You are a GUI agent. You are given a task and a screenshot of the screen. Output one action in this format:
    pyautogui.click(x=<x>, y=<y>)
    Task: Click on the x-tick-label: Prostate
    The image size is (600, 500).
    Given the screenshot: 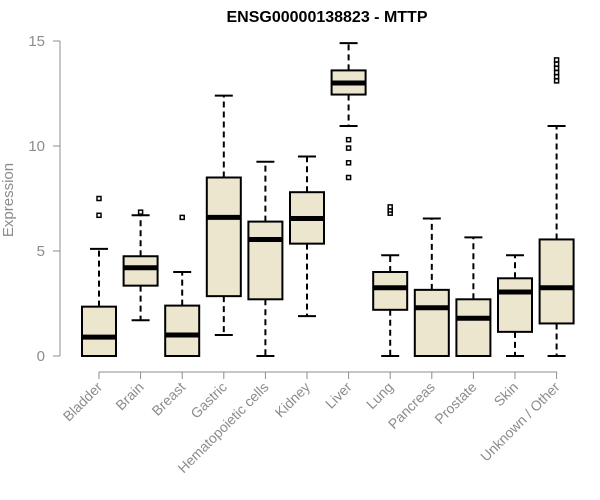 What is the action you would take?
    pyautogui.click(x=455, y=403)
    